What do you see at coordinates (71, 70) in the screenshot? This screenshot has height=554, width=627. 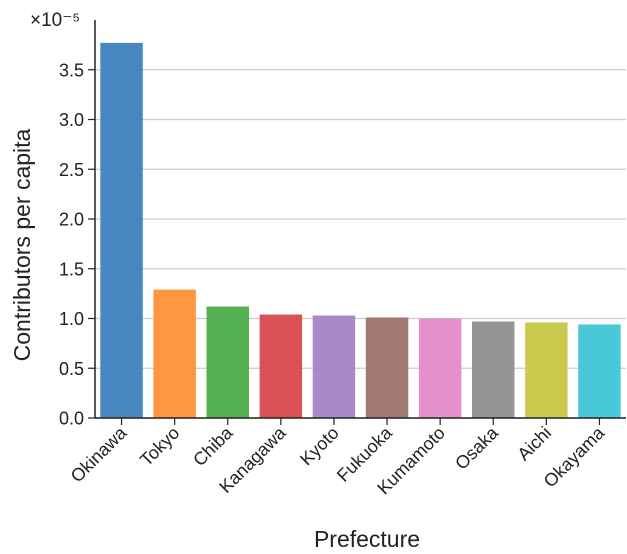 I see `y-tick-label: 3.5` at bounding box center [71, 70].